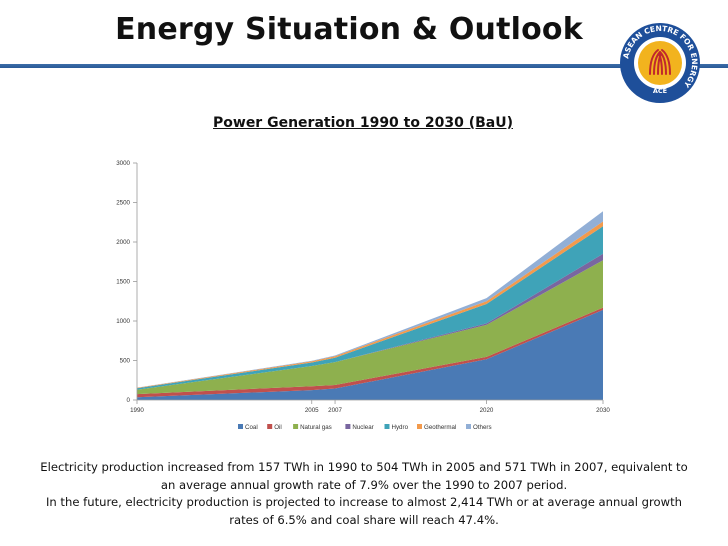 This screenshot has height=546, width=728. I want to click on x-tick-label: 2005, so click(312, 410).